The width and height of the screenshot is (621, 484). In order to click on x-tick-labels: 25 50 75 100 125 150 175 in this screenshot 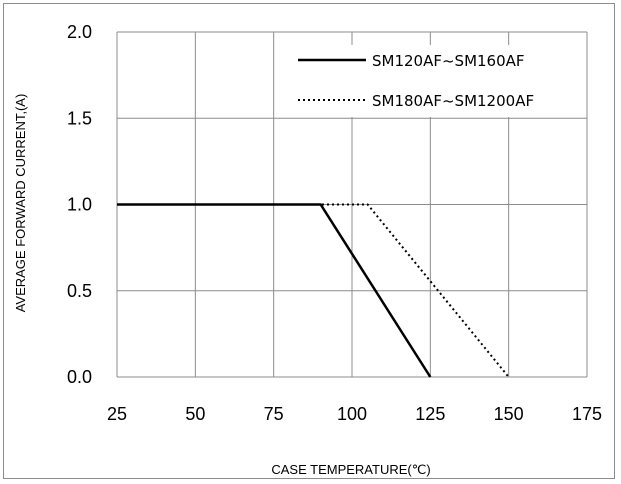, I will do `click(354, 414)`.